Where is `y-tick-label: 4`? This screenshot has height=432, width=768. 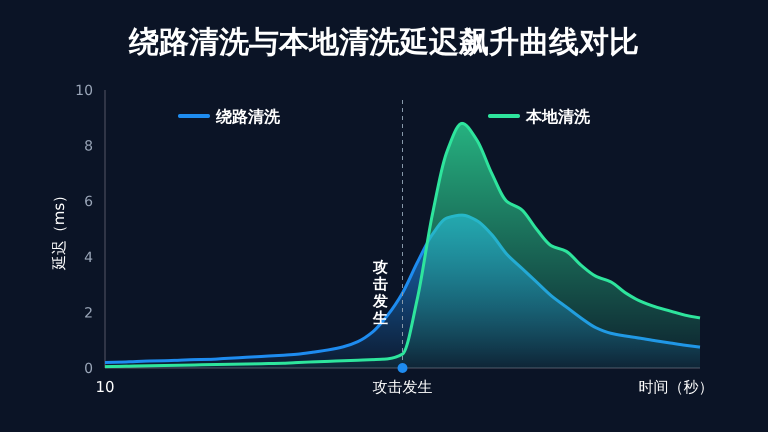
y-tick-label: 4 is located at coordinates (89, 258).